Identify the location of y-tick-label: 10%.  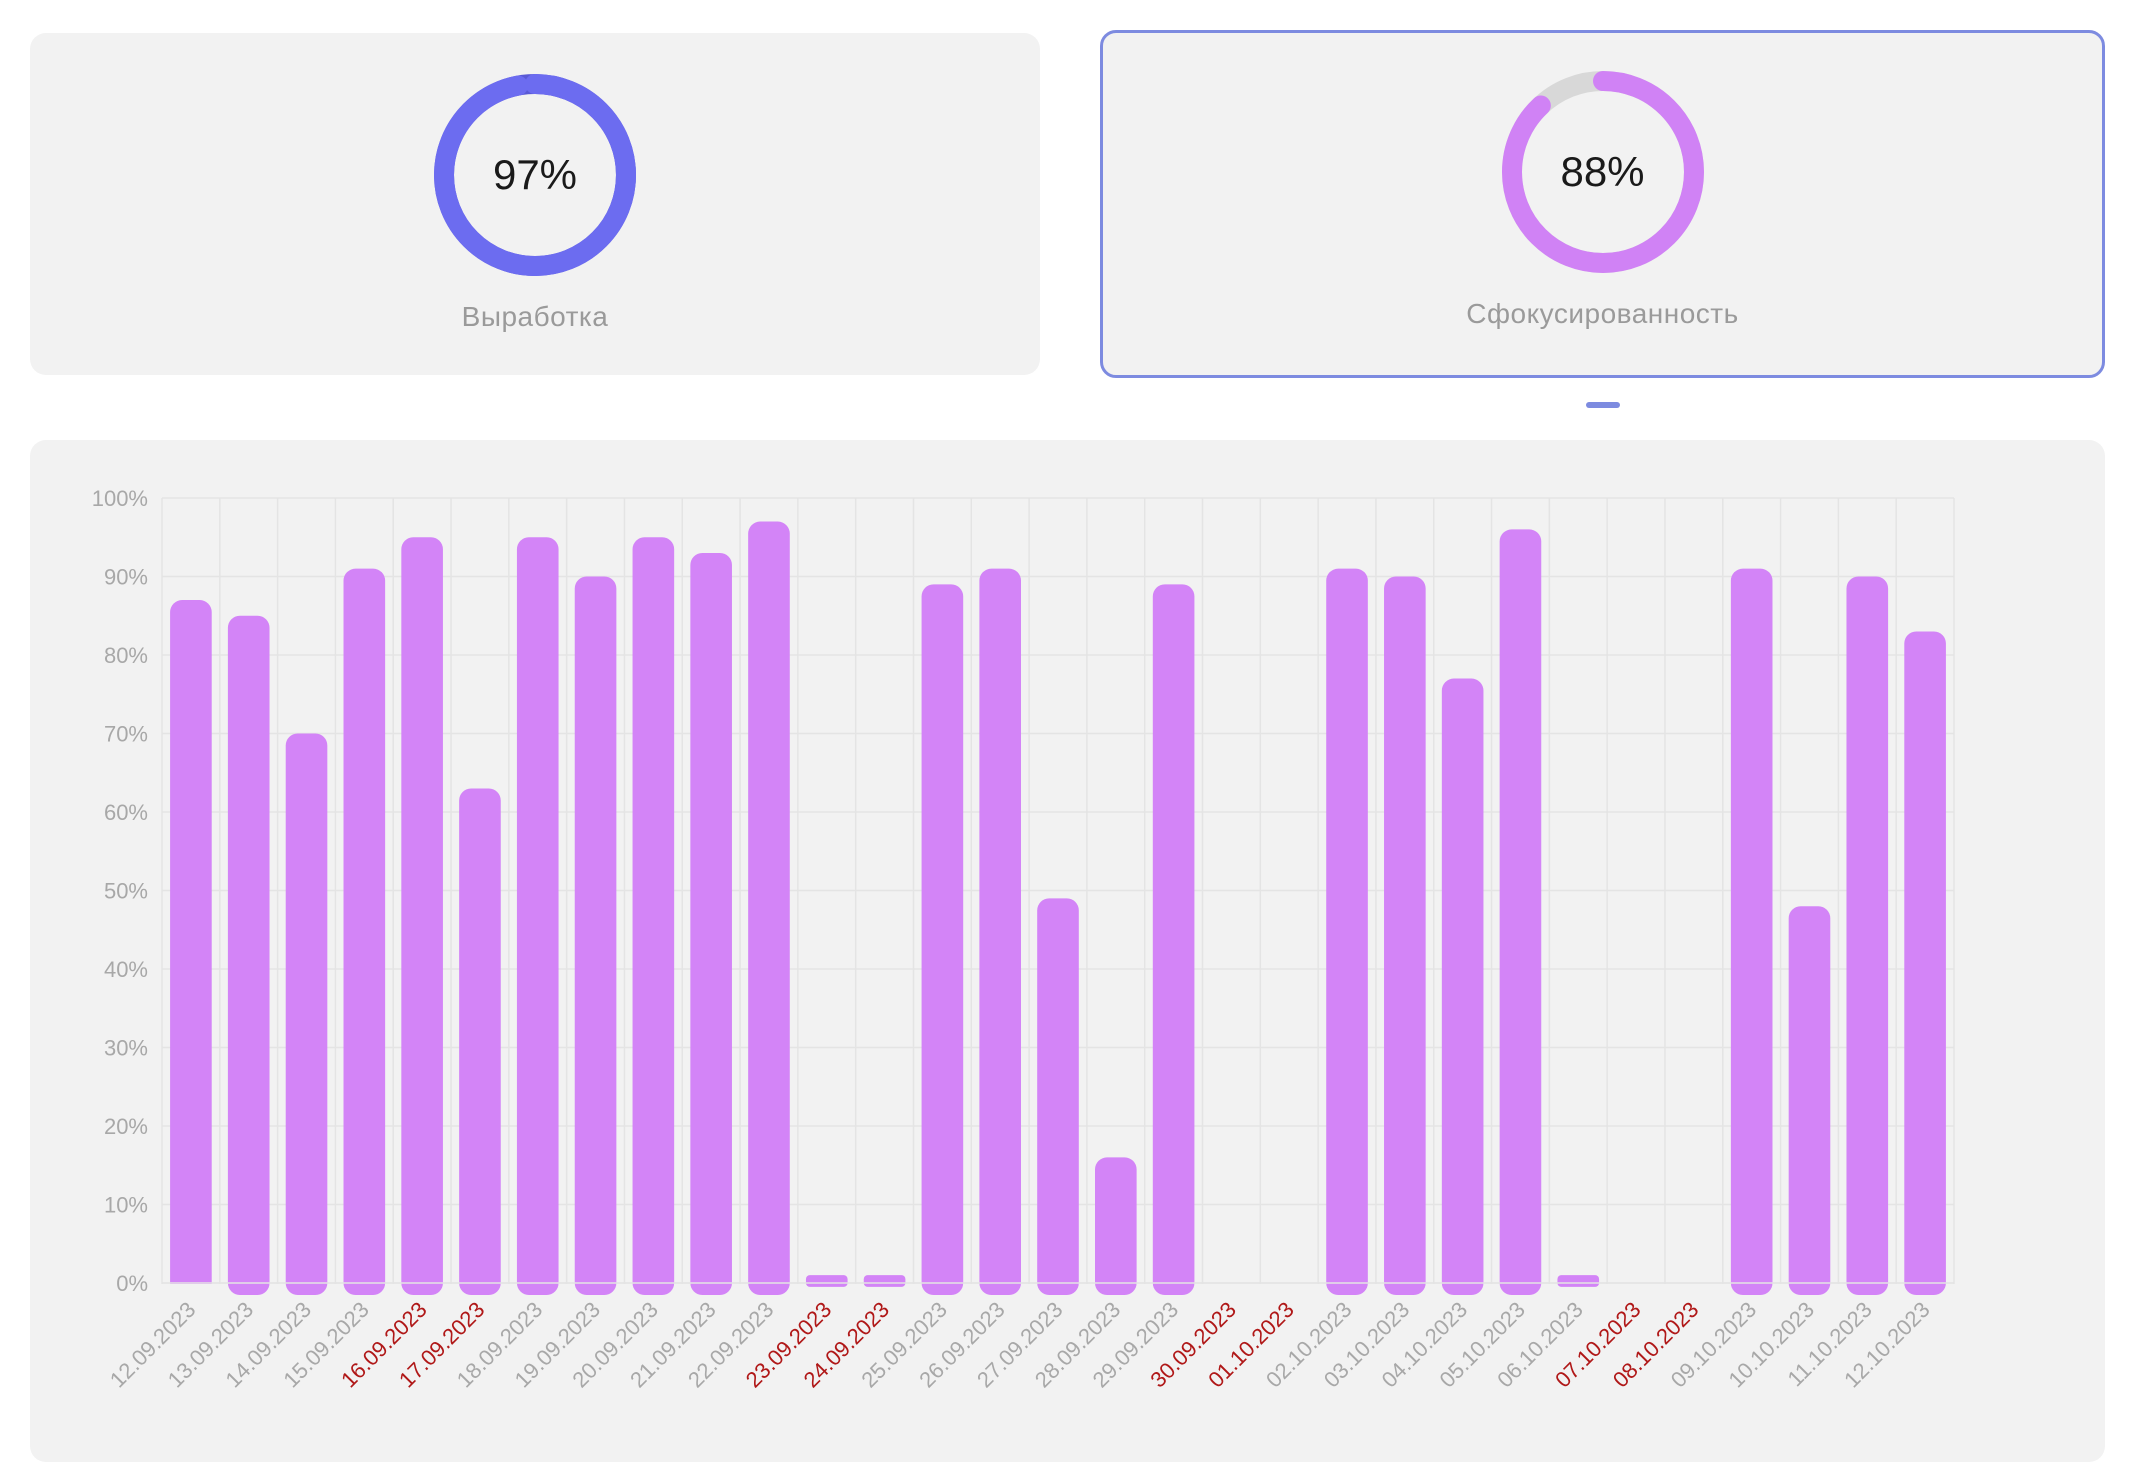
(126, 1205).